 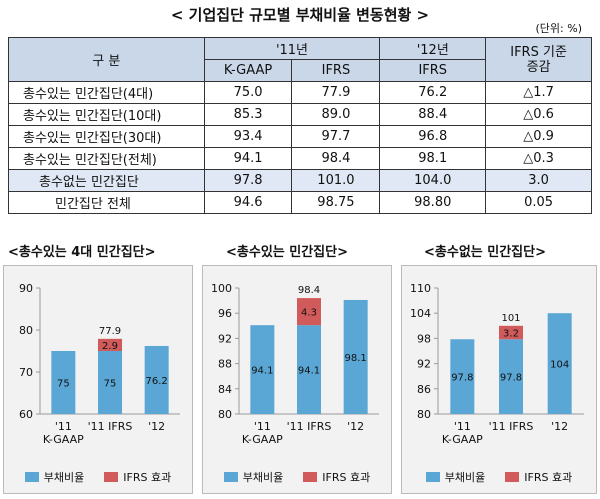 I want to click on bar-value-label: 75, so click(x=110, y=384).